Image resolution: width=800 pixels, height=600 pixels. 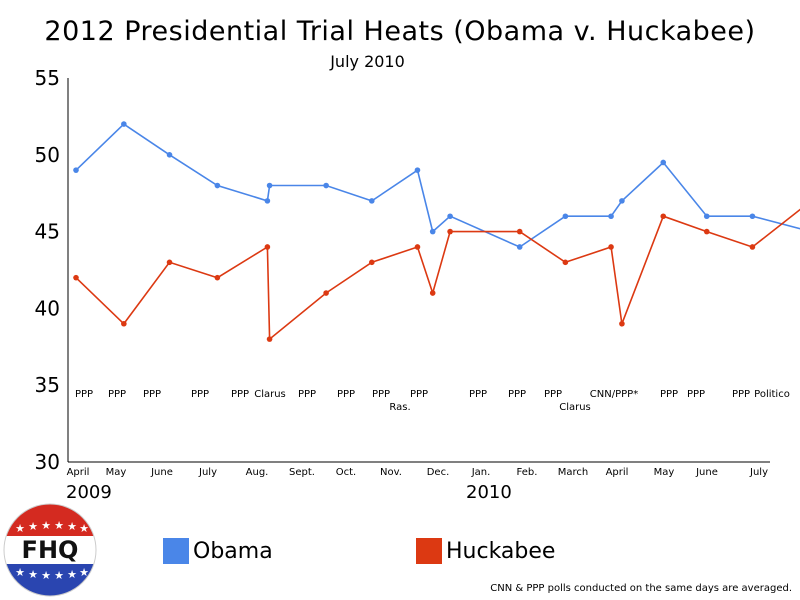 What do you see at coordinates (614, 394) in the screenshot?
I see `poll-label: CNN/PPP*` at bounding box center [614, 394].